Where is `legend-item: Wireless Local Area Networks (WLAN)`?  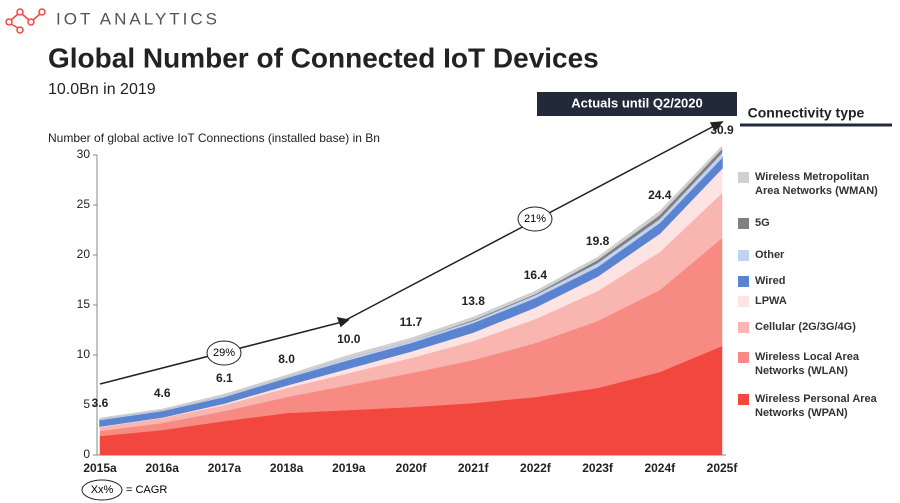 legend-item: Wireless Local Area Networks (WLAN) is located at coordinates (818, 364).